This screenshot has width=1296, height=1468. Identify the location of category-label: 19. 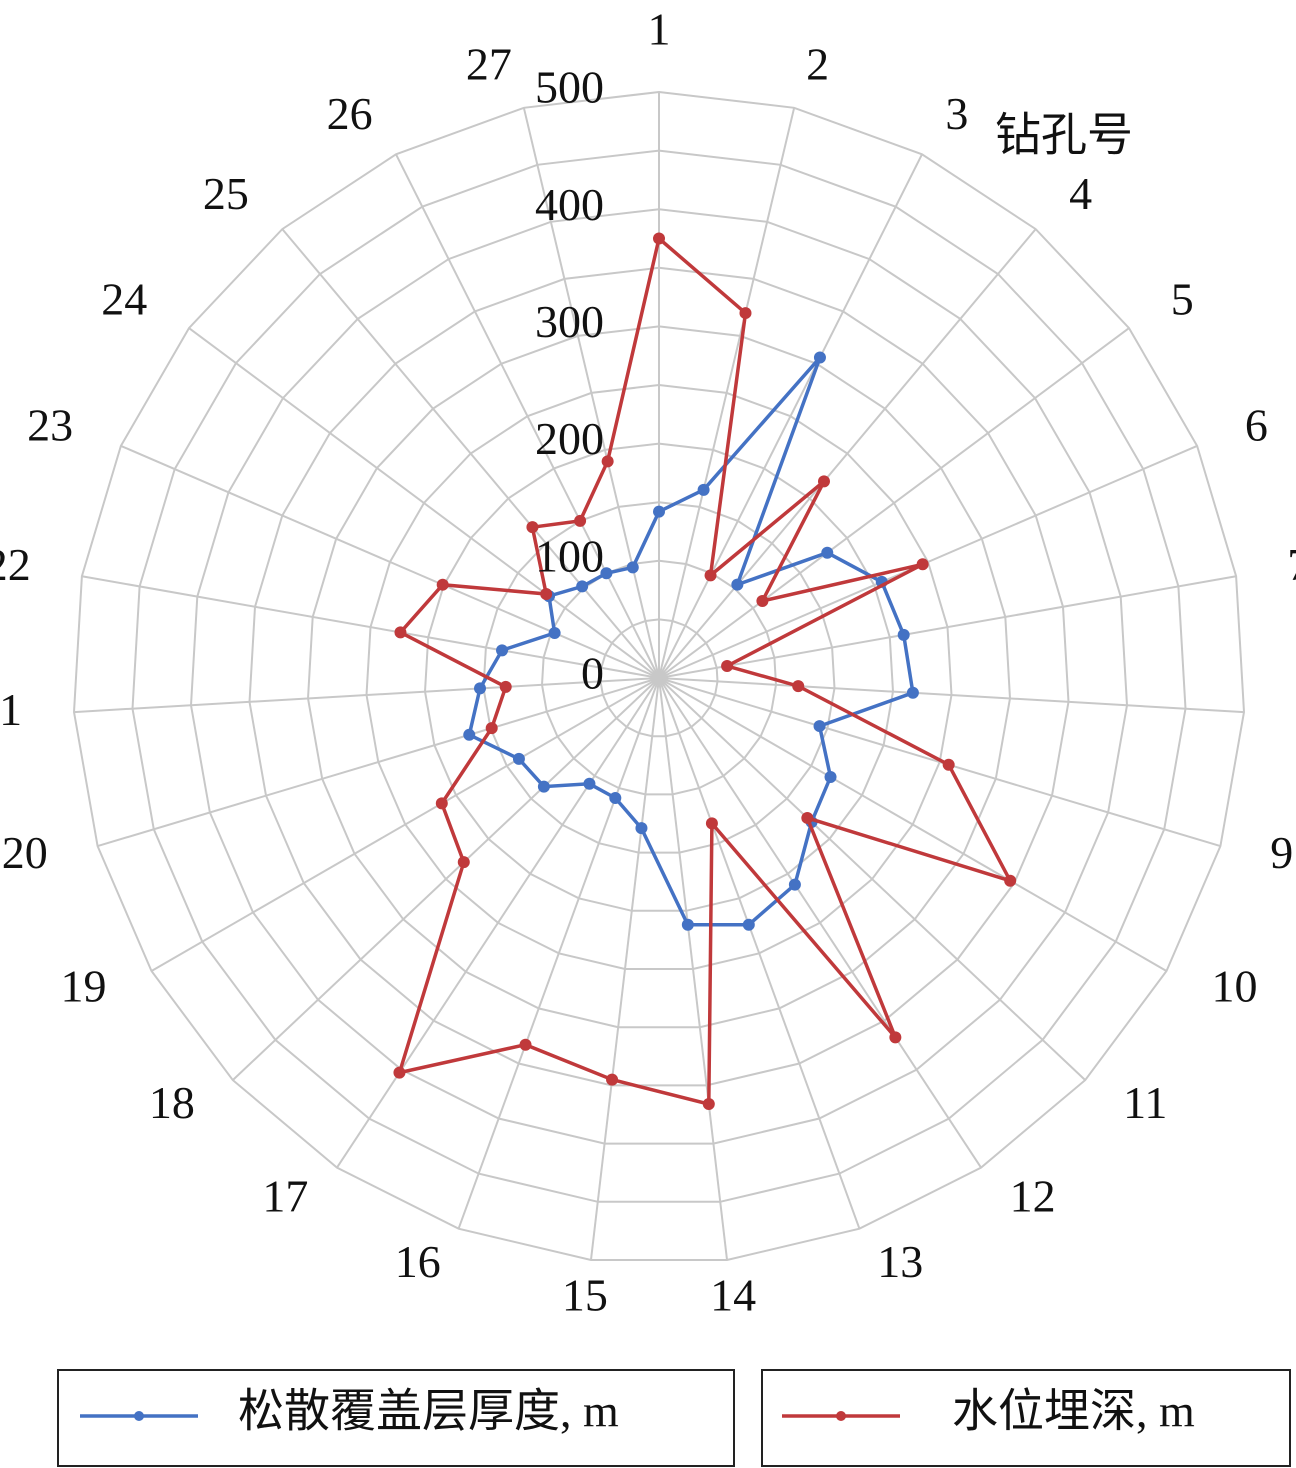
(83, 986).